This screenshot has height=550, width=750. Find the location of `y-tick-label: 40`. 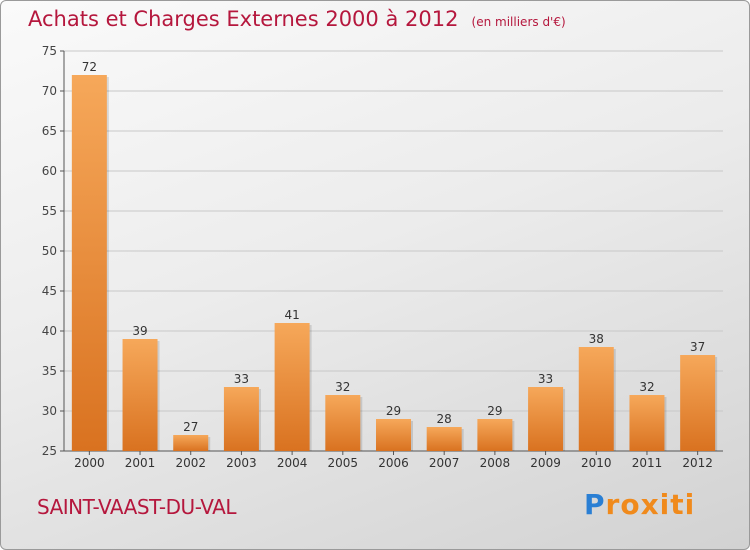

y-tick-label: 40 is located at coordinates (49, 331).